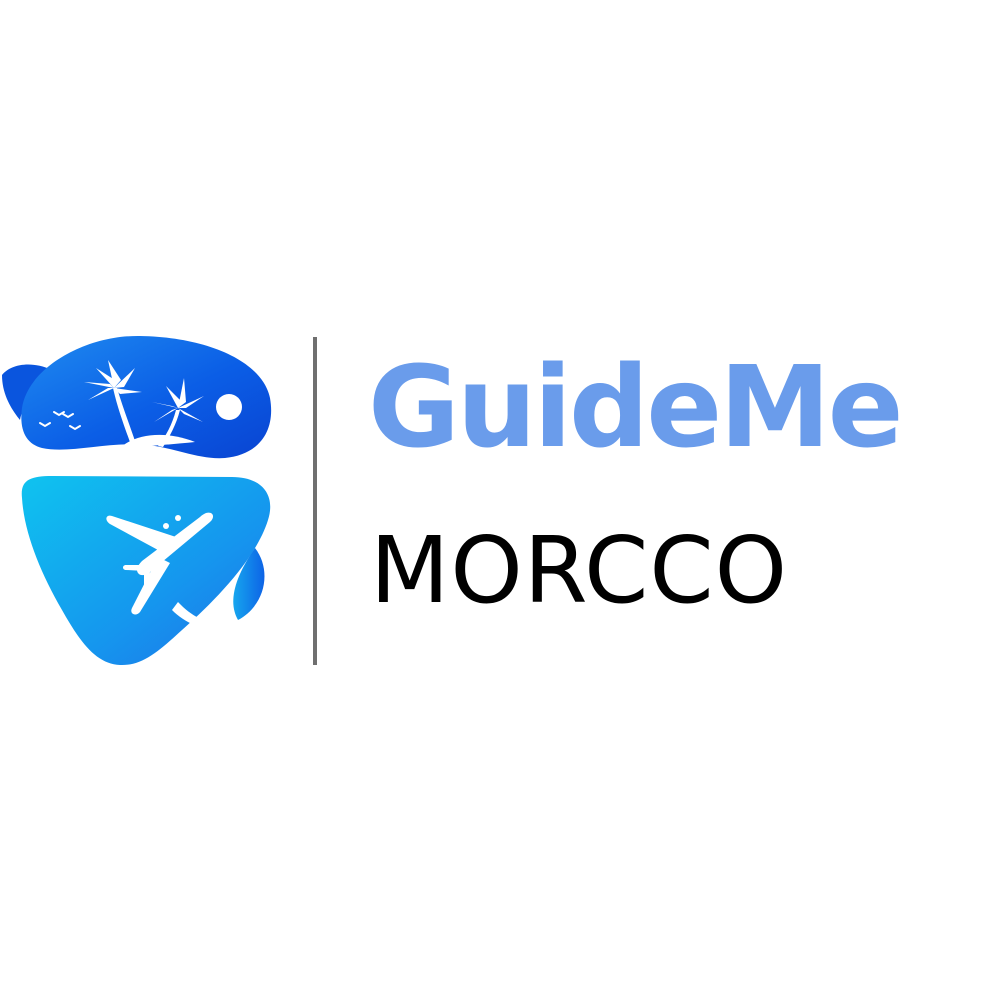  I want to click on pin-top, so click(146, 397).